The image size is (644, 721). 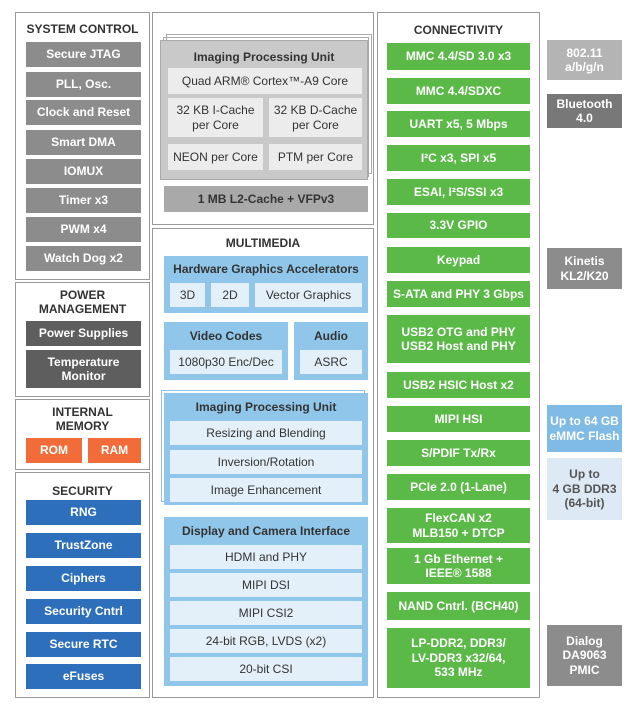 I want to click on block: Clock and Reset, so click(x=83, y=112).